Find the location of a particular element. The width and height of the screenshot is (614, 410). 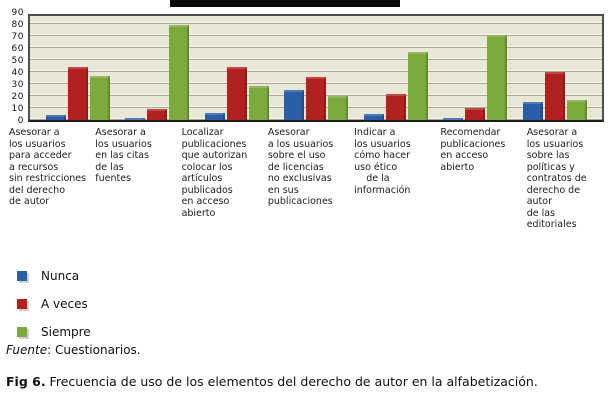

ytick-label: 70 is located at coordinates (17, 37).